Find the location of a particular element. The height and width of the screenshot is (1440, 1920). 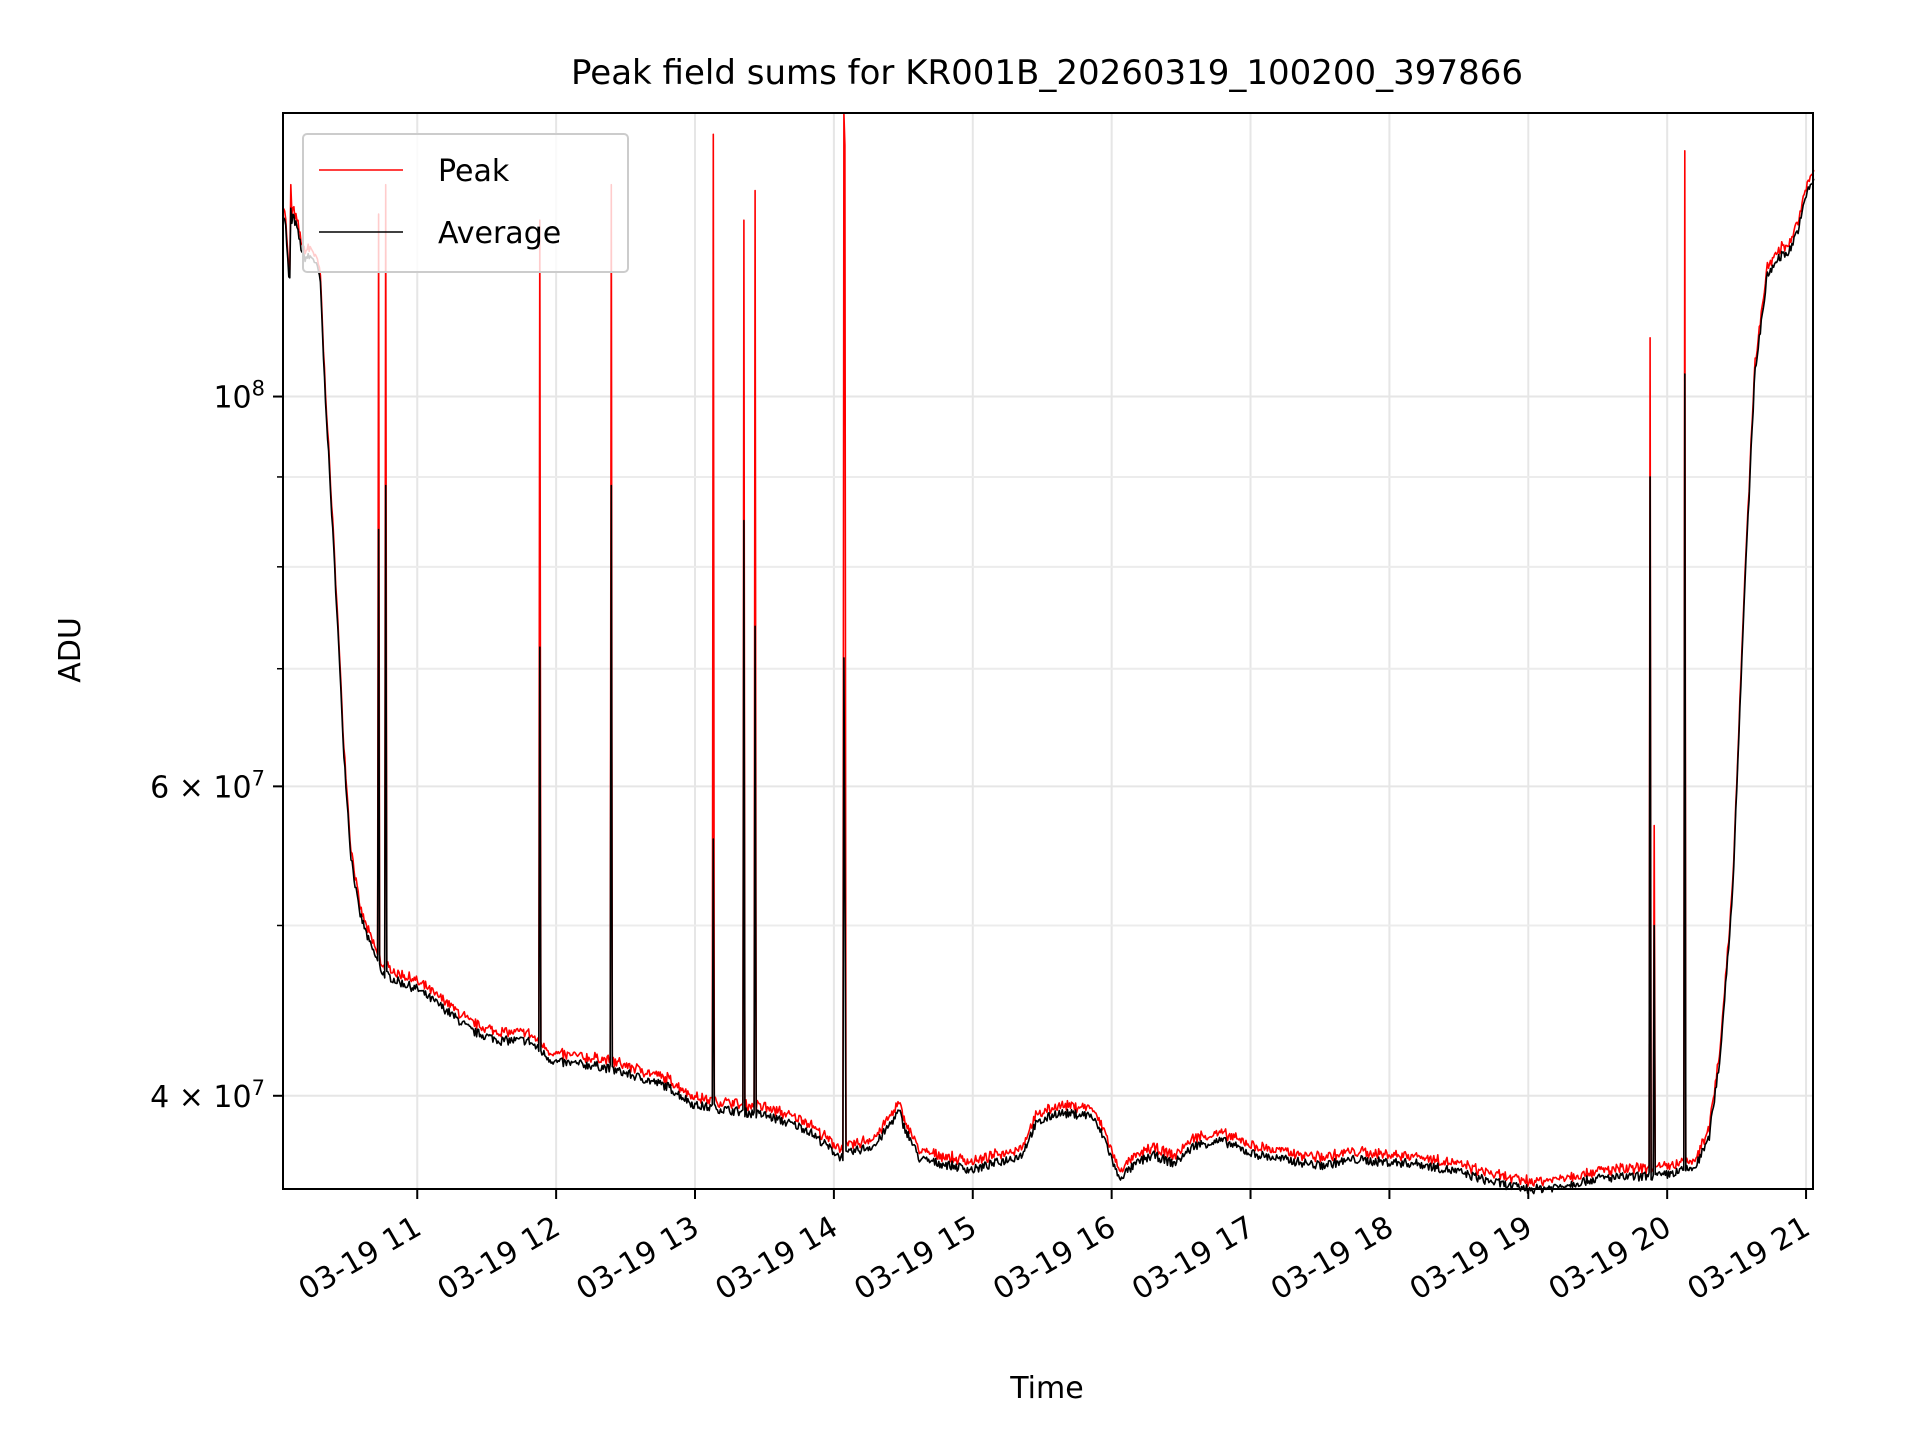

legend-average-label: Average is located at coordinates (499, 233).